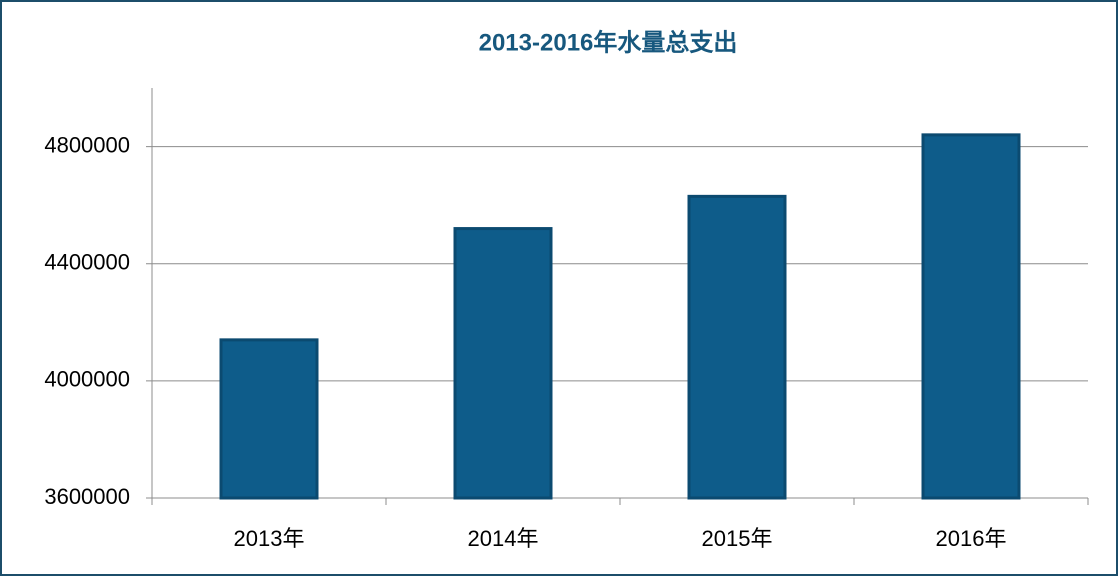  Describe the element at coordinates (87, 379) in the screenshot. I see `y-tick-label: 4000000` at that location.